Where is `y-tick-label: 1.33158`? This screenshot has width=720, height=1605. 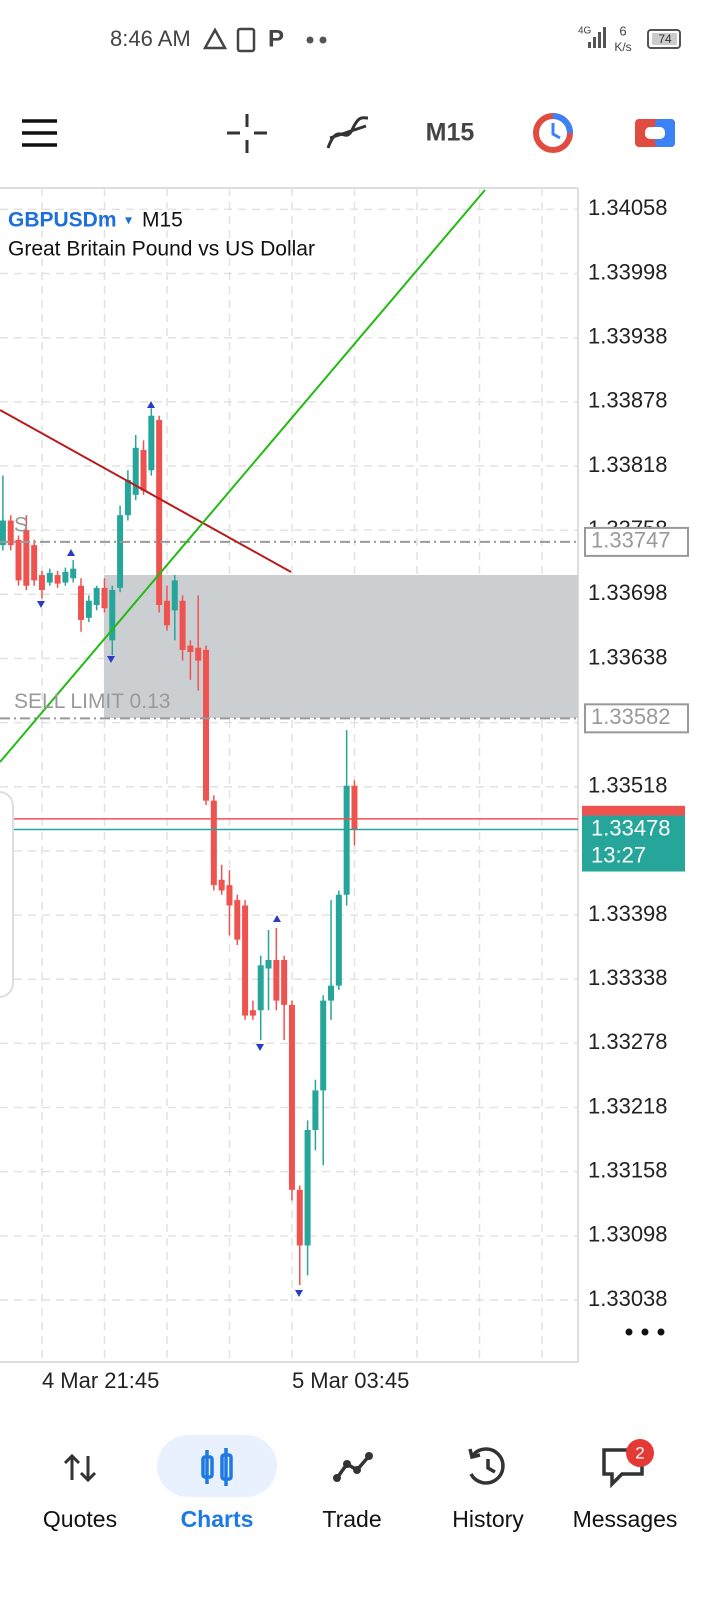 y-tick-label: 1.33158 is located at coordinates (628, 1169).